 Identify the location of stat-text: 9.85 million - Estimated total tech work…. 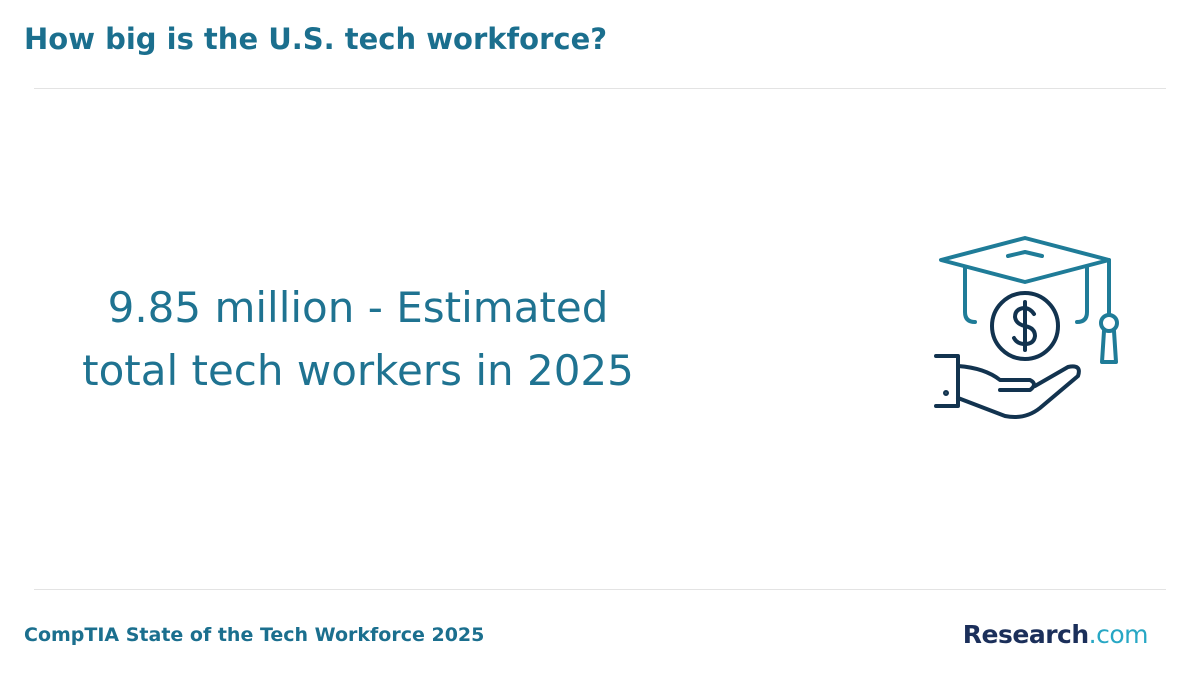
(358, 339).